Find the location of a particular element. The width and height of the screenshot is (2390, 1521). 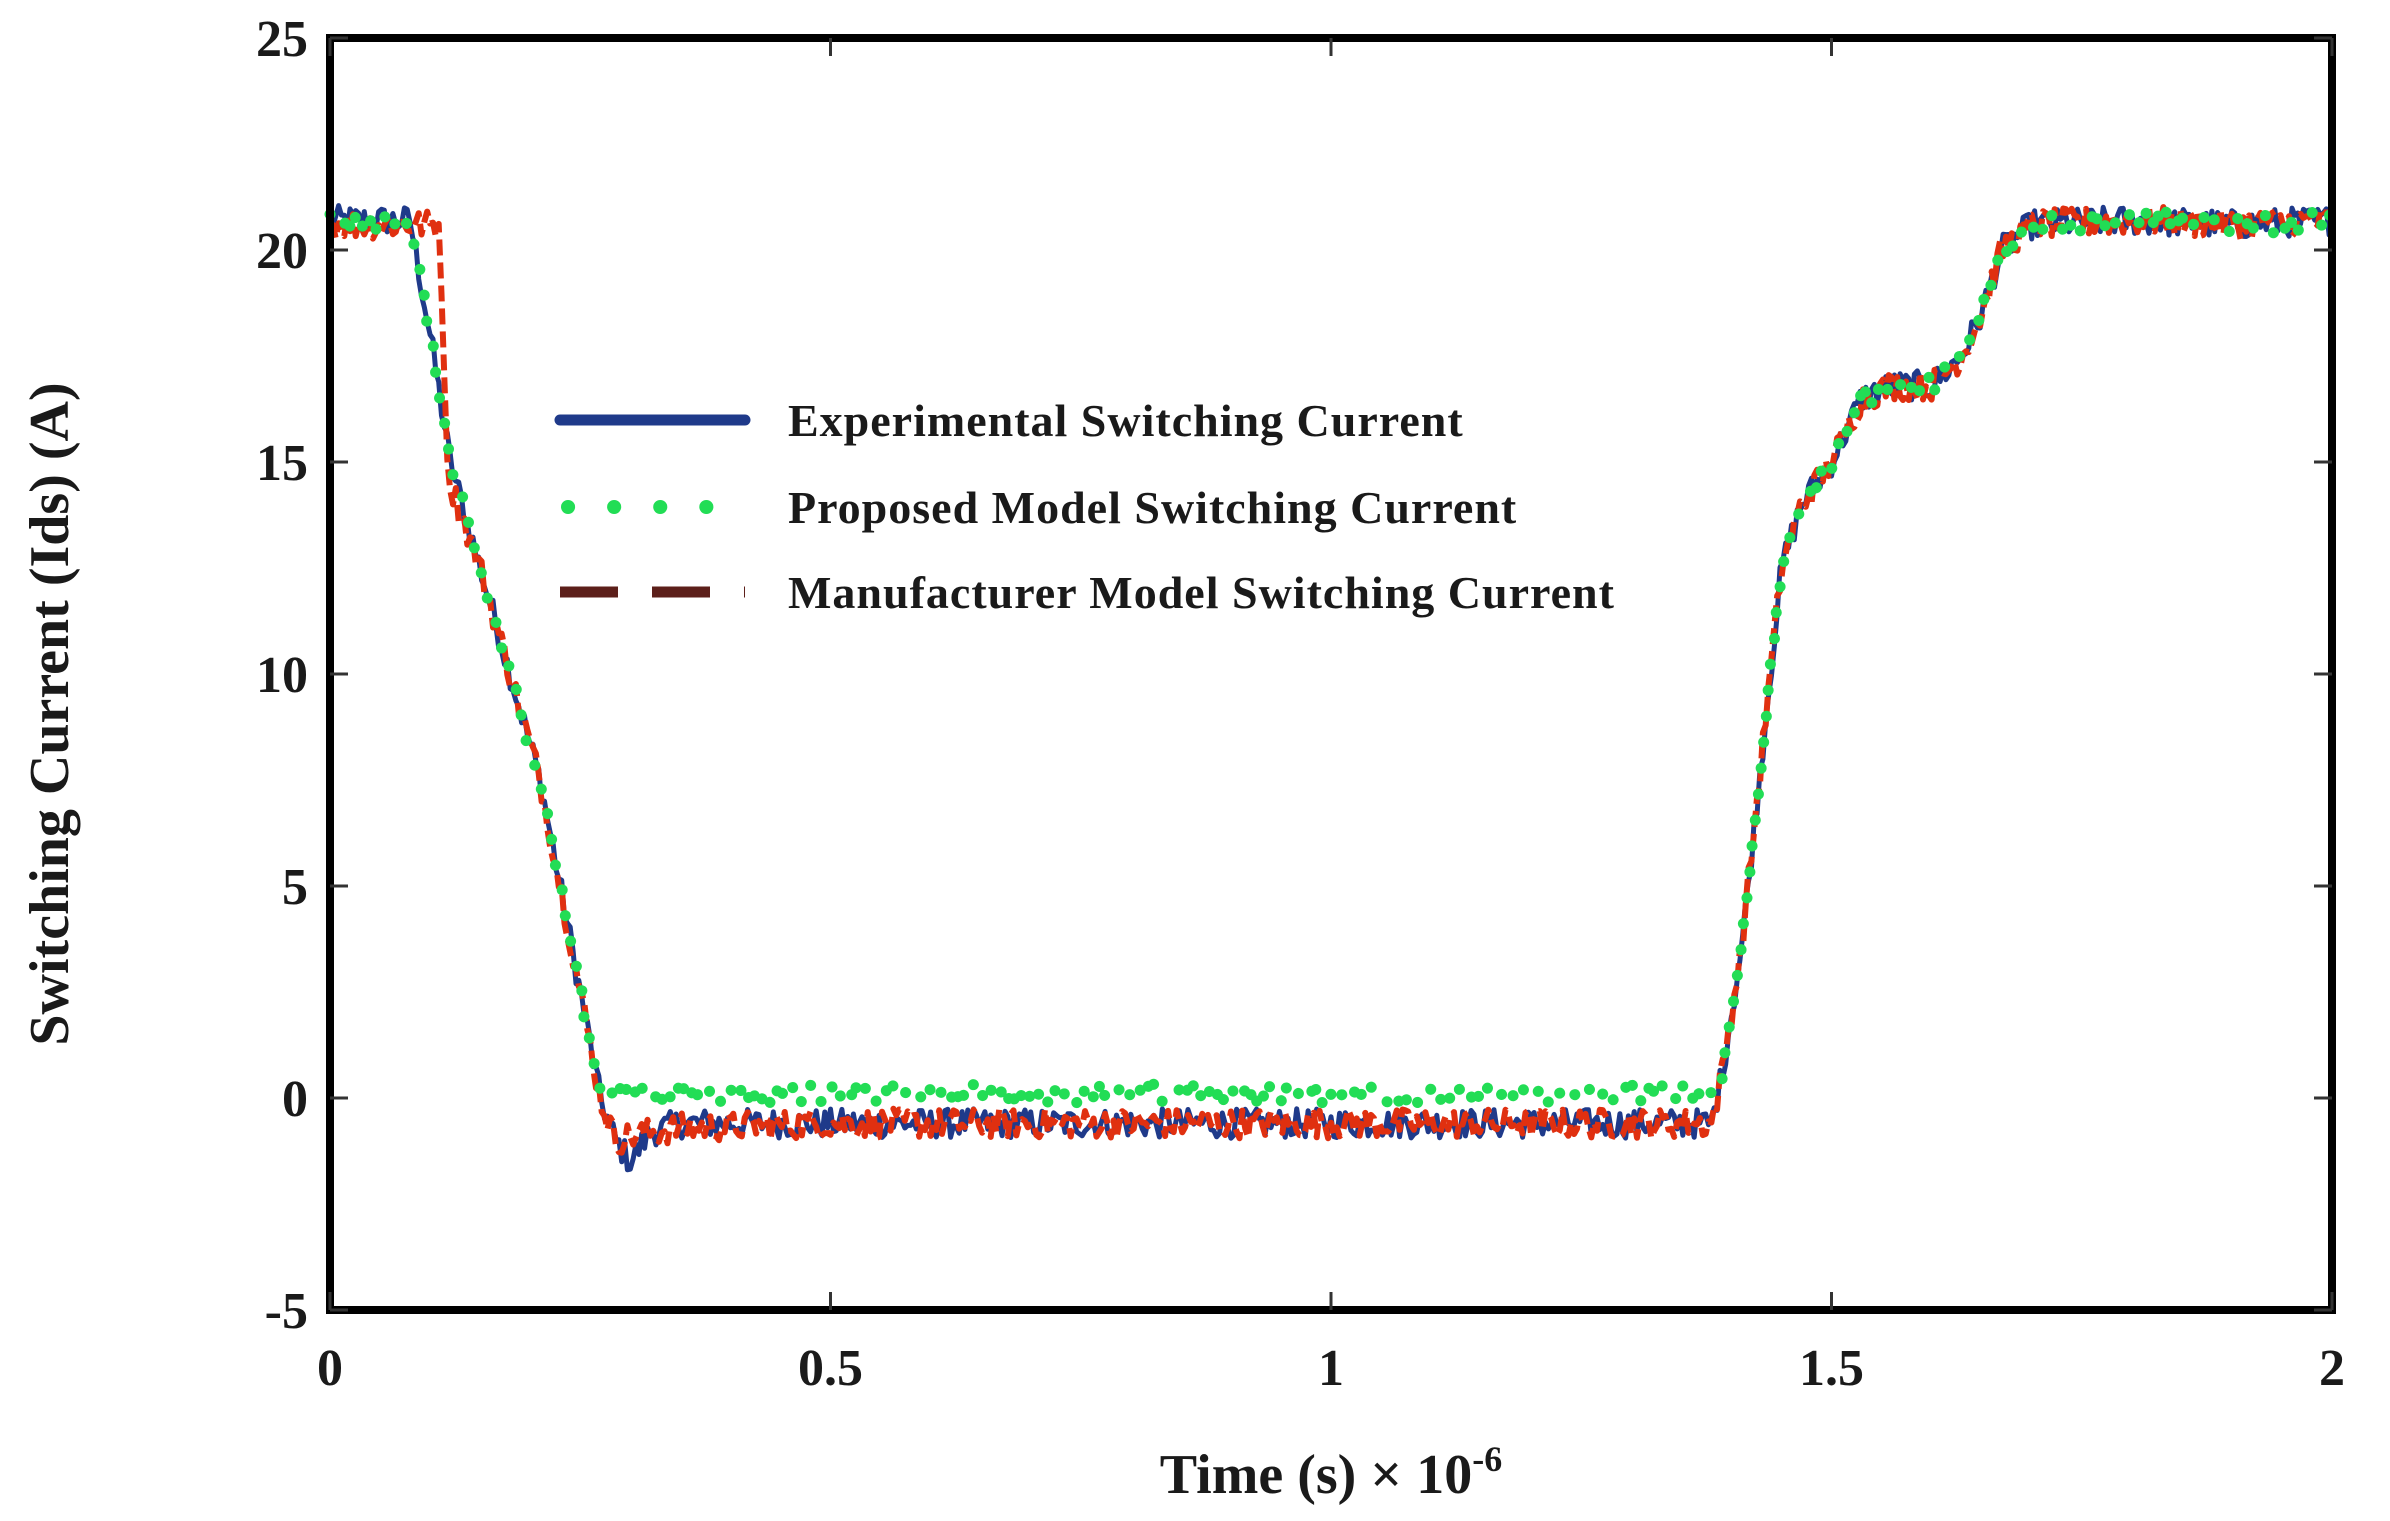

legend-label: Experimental Switching Current is located at coordinates (1126, 420).